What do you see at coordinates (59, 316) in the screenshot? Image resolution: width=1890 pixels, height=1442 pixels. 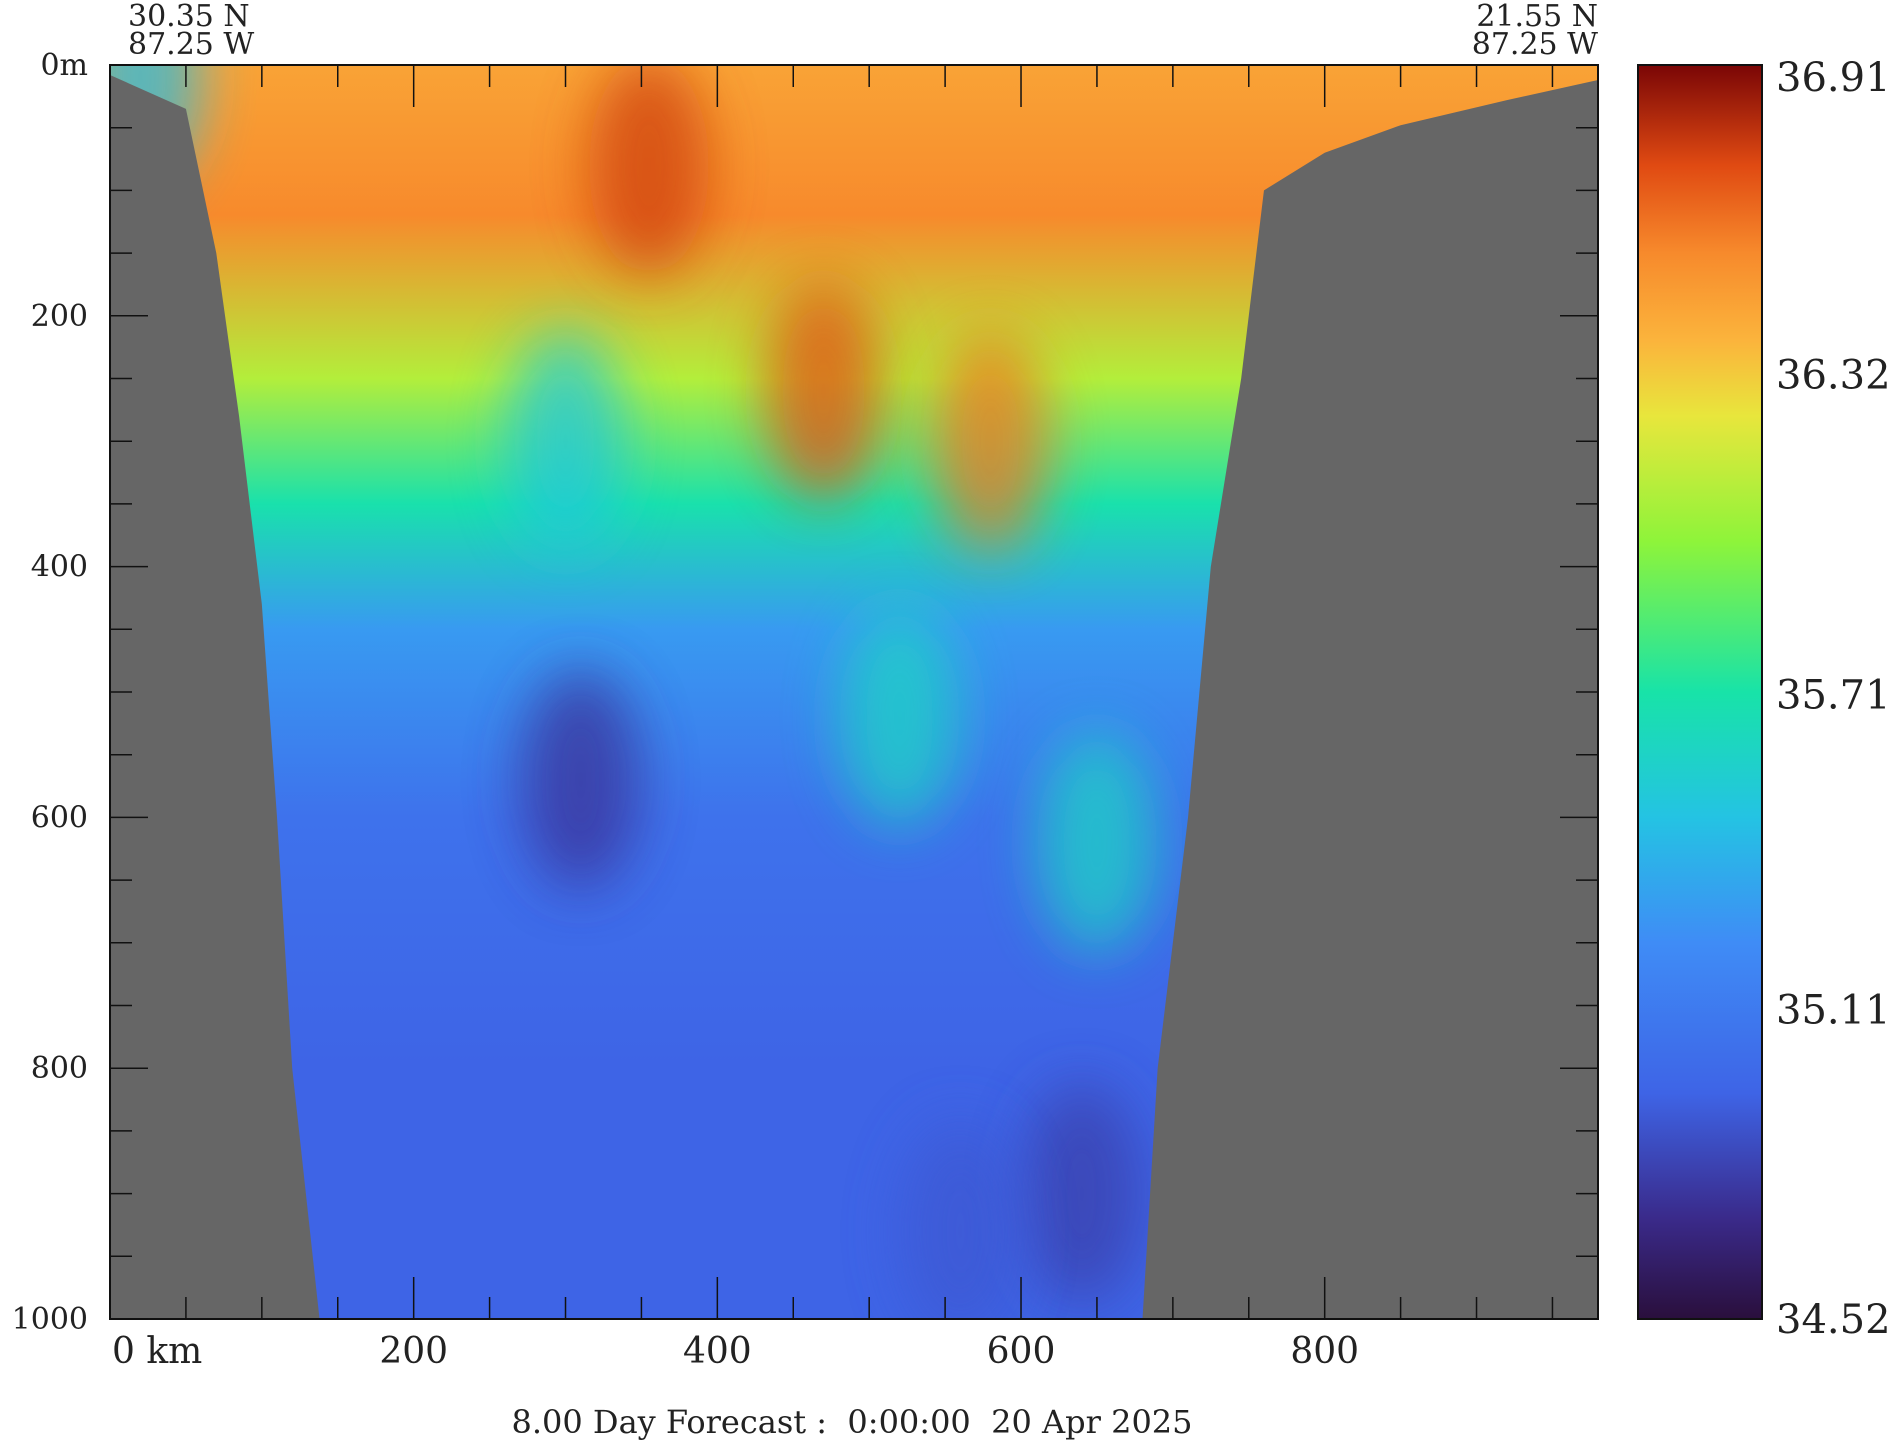 I see `y-tick-label: 200` at bounding box center [59, 316].